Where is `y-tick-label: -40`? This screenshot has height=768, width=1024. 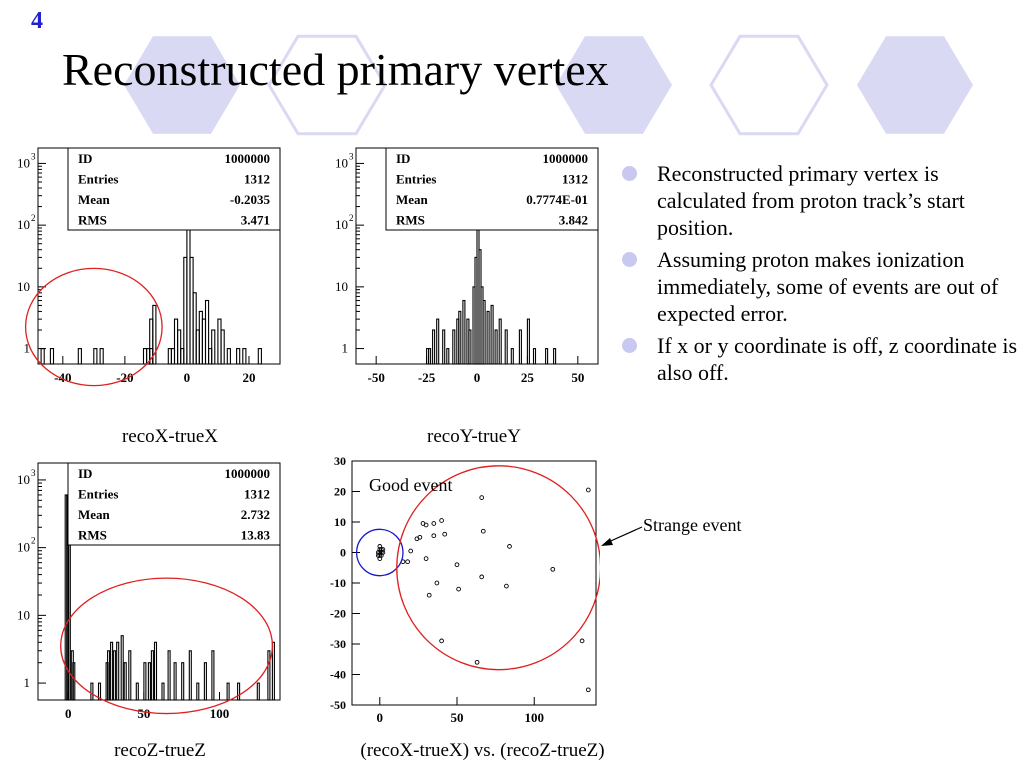
y-tick-label: -40 is located at coordinates (338, 675).